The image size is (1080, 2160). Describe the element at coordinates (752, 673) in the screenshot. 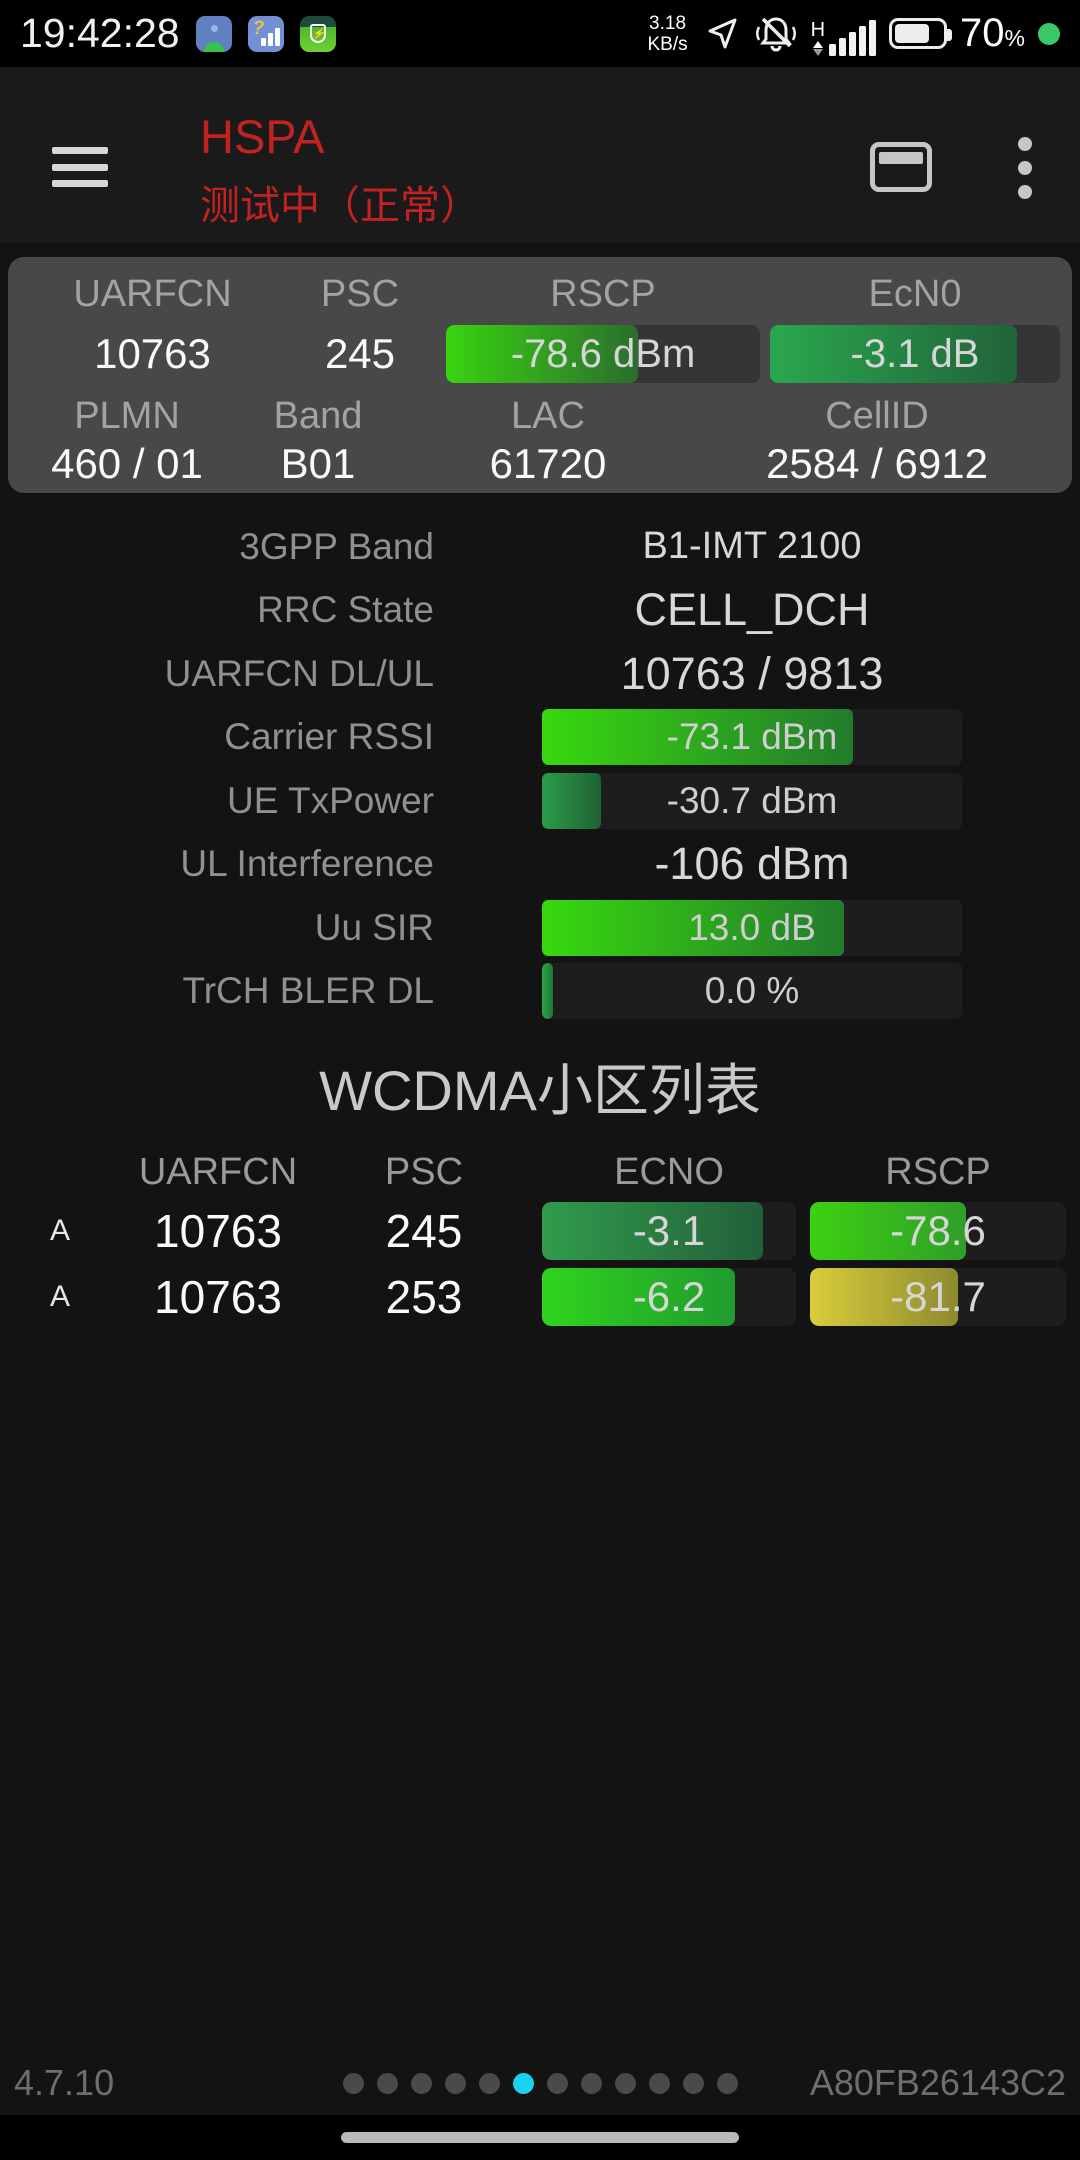

I see `detail-value: 10763 / 9813` at that location.